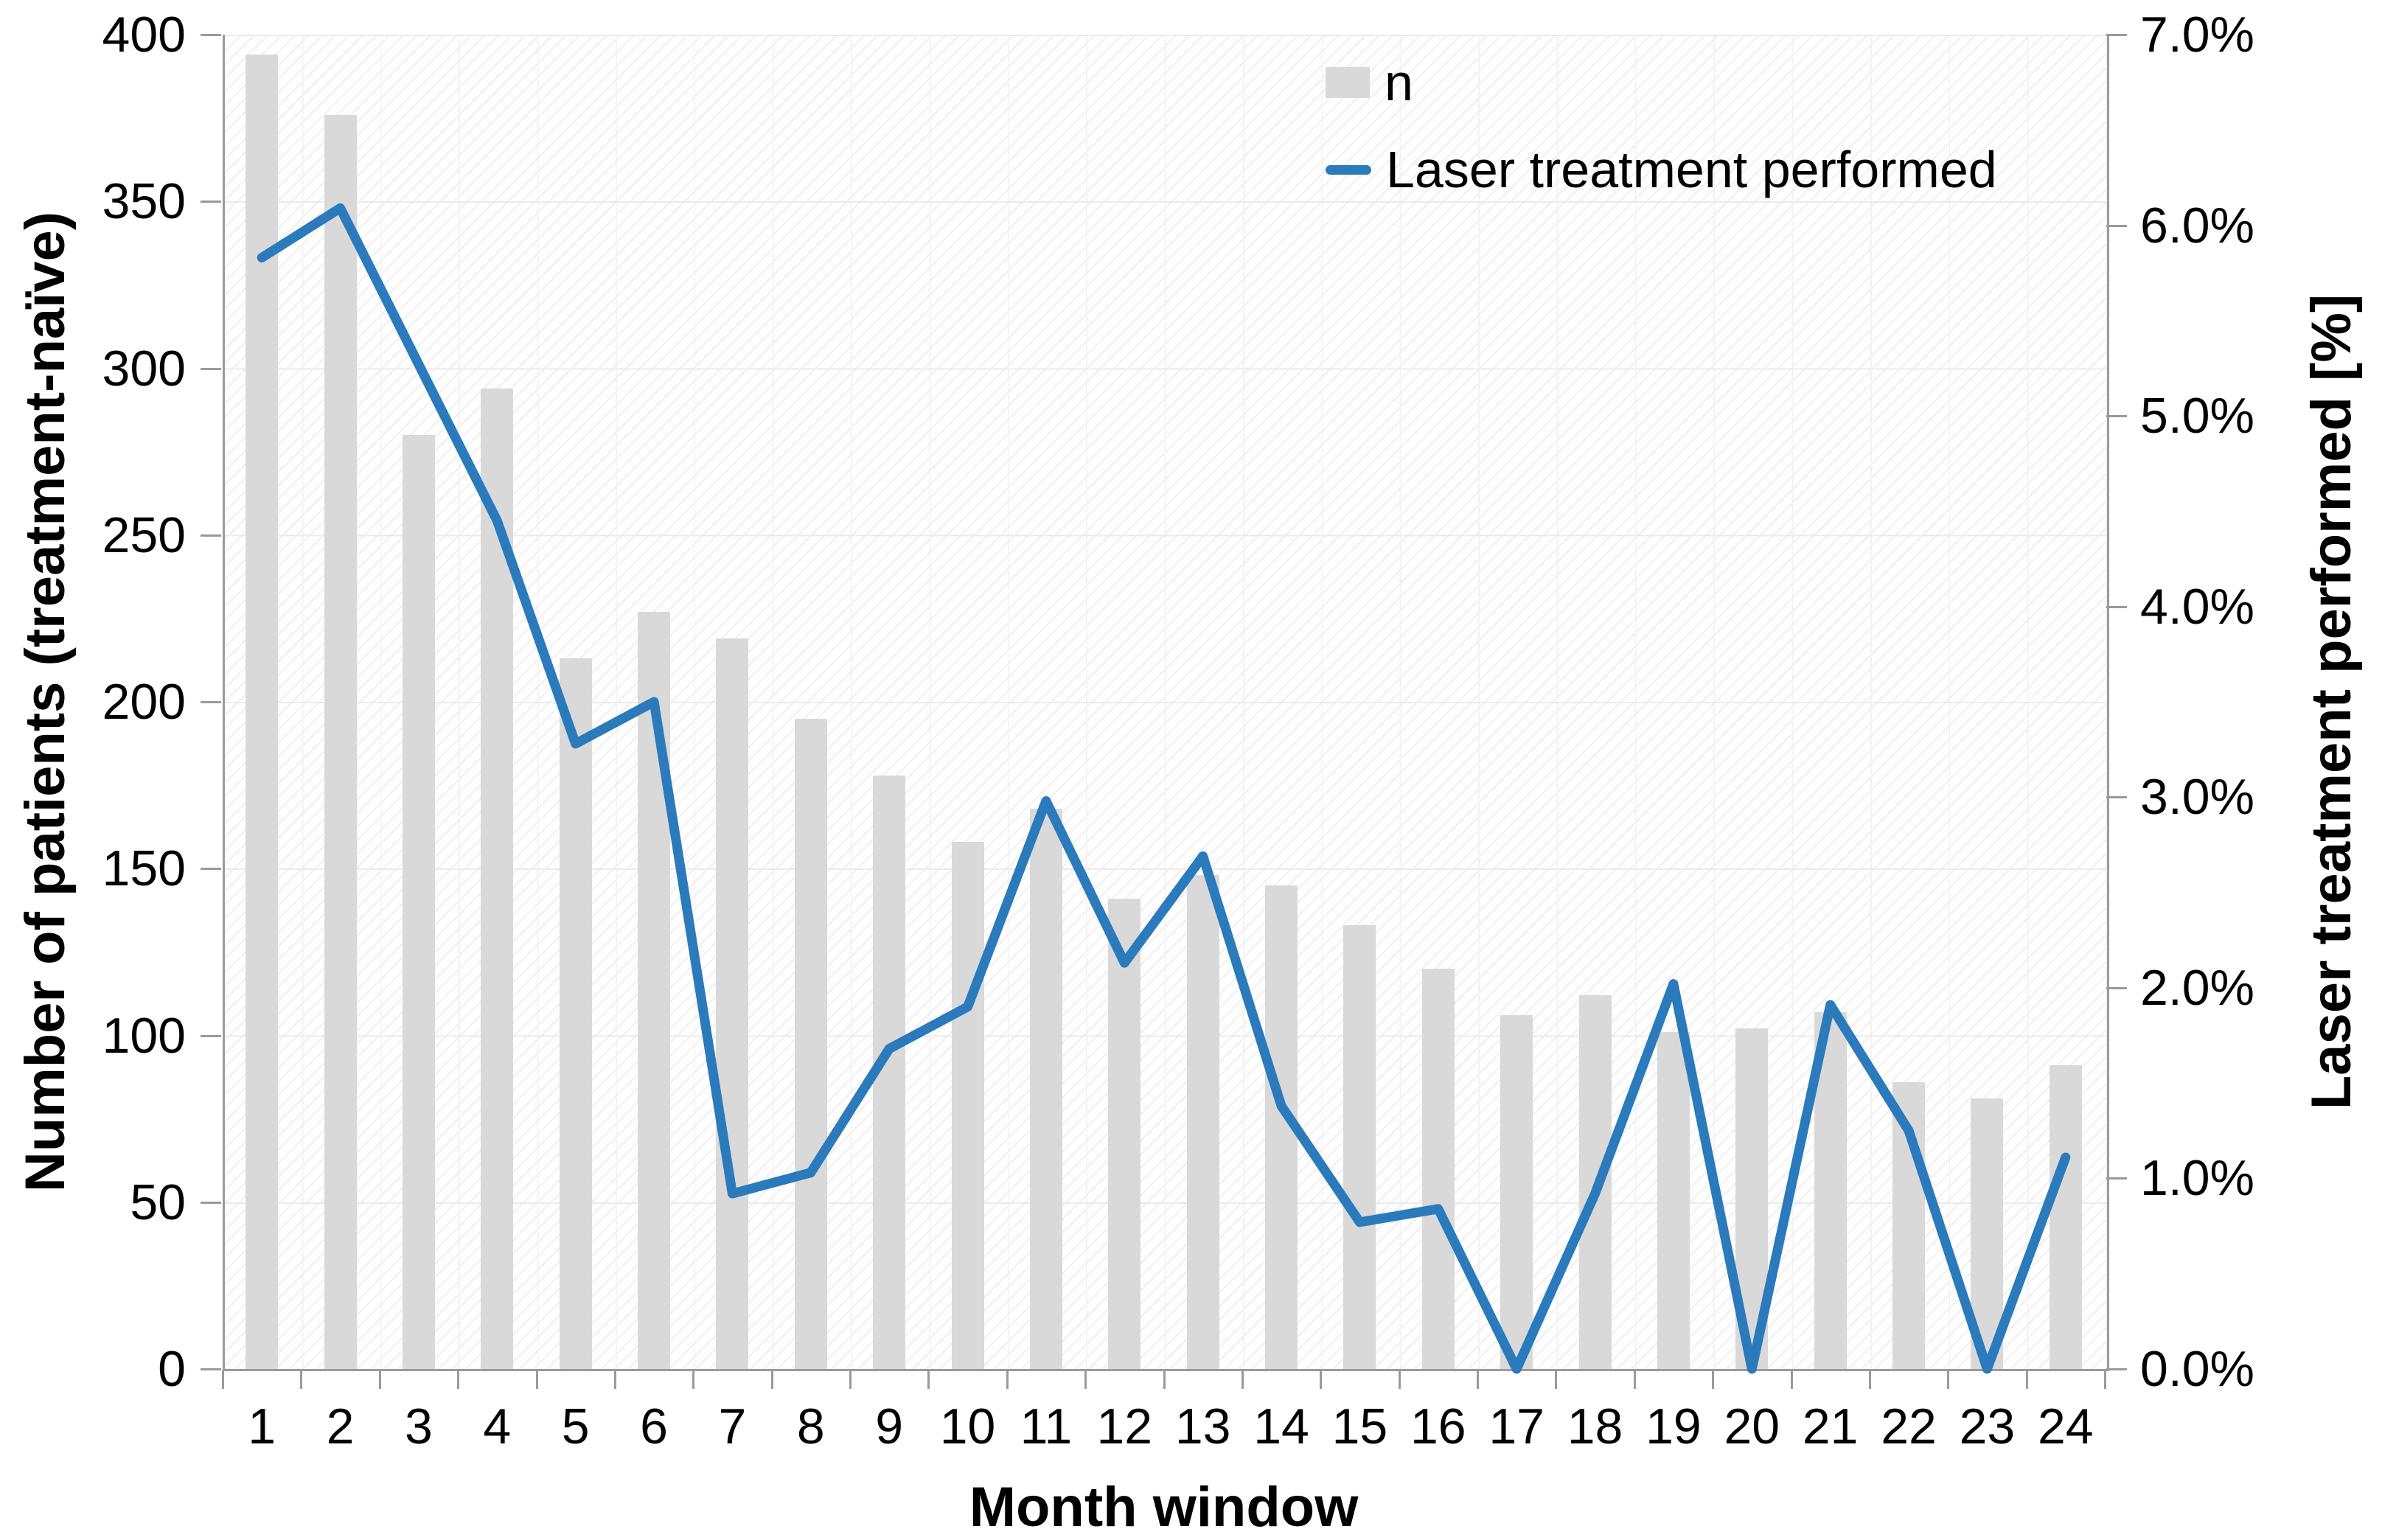  What do you see at coordinates (172, 1369) in the screenshot?
I see `left-axis-tick-label: 0` at bounding box center [172, 1369].